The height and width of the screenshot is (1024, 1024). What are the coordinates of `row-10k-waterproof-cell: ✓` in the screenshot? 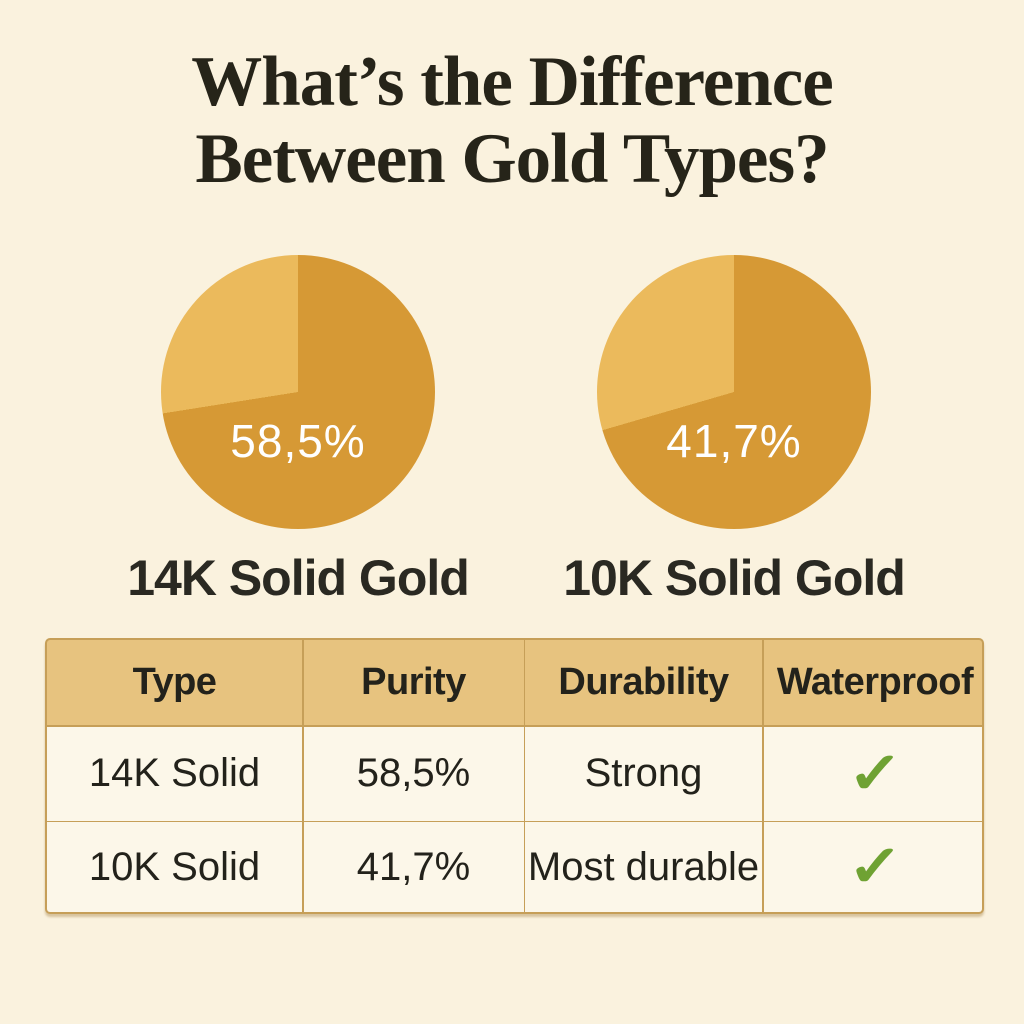 It's located at (872, 867).